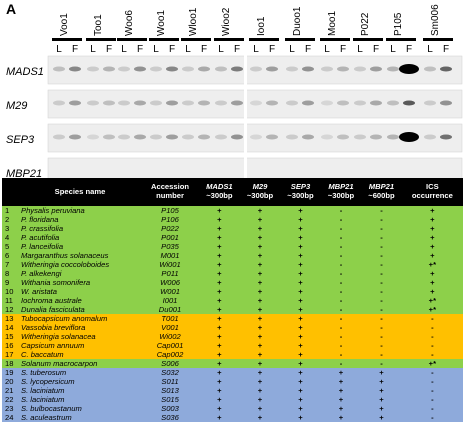 This screenshot has width=465, height=448. Describe the element at coordinates (232, 210) in the screenshot. I see `table-row: 1 Physalis peruviana P105 + + + - - +` at that location.